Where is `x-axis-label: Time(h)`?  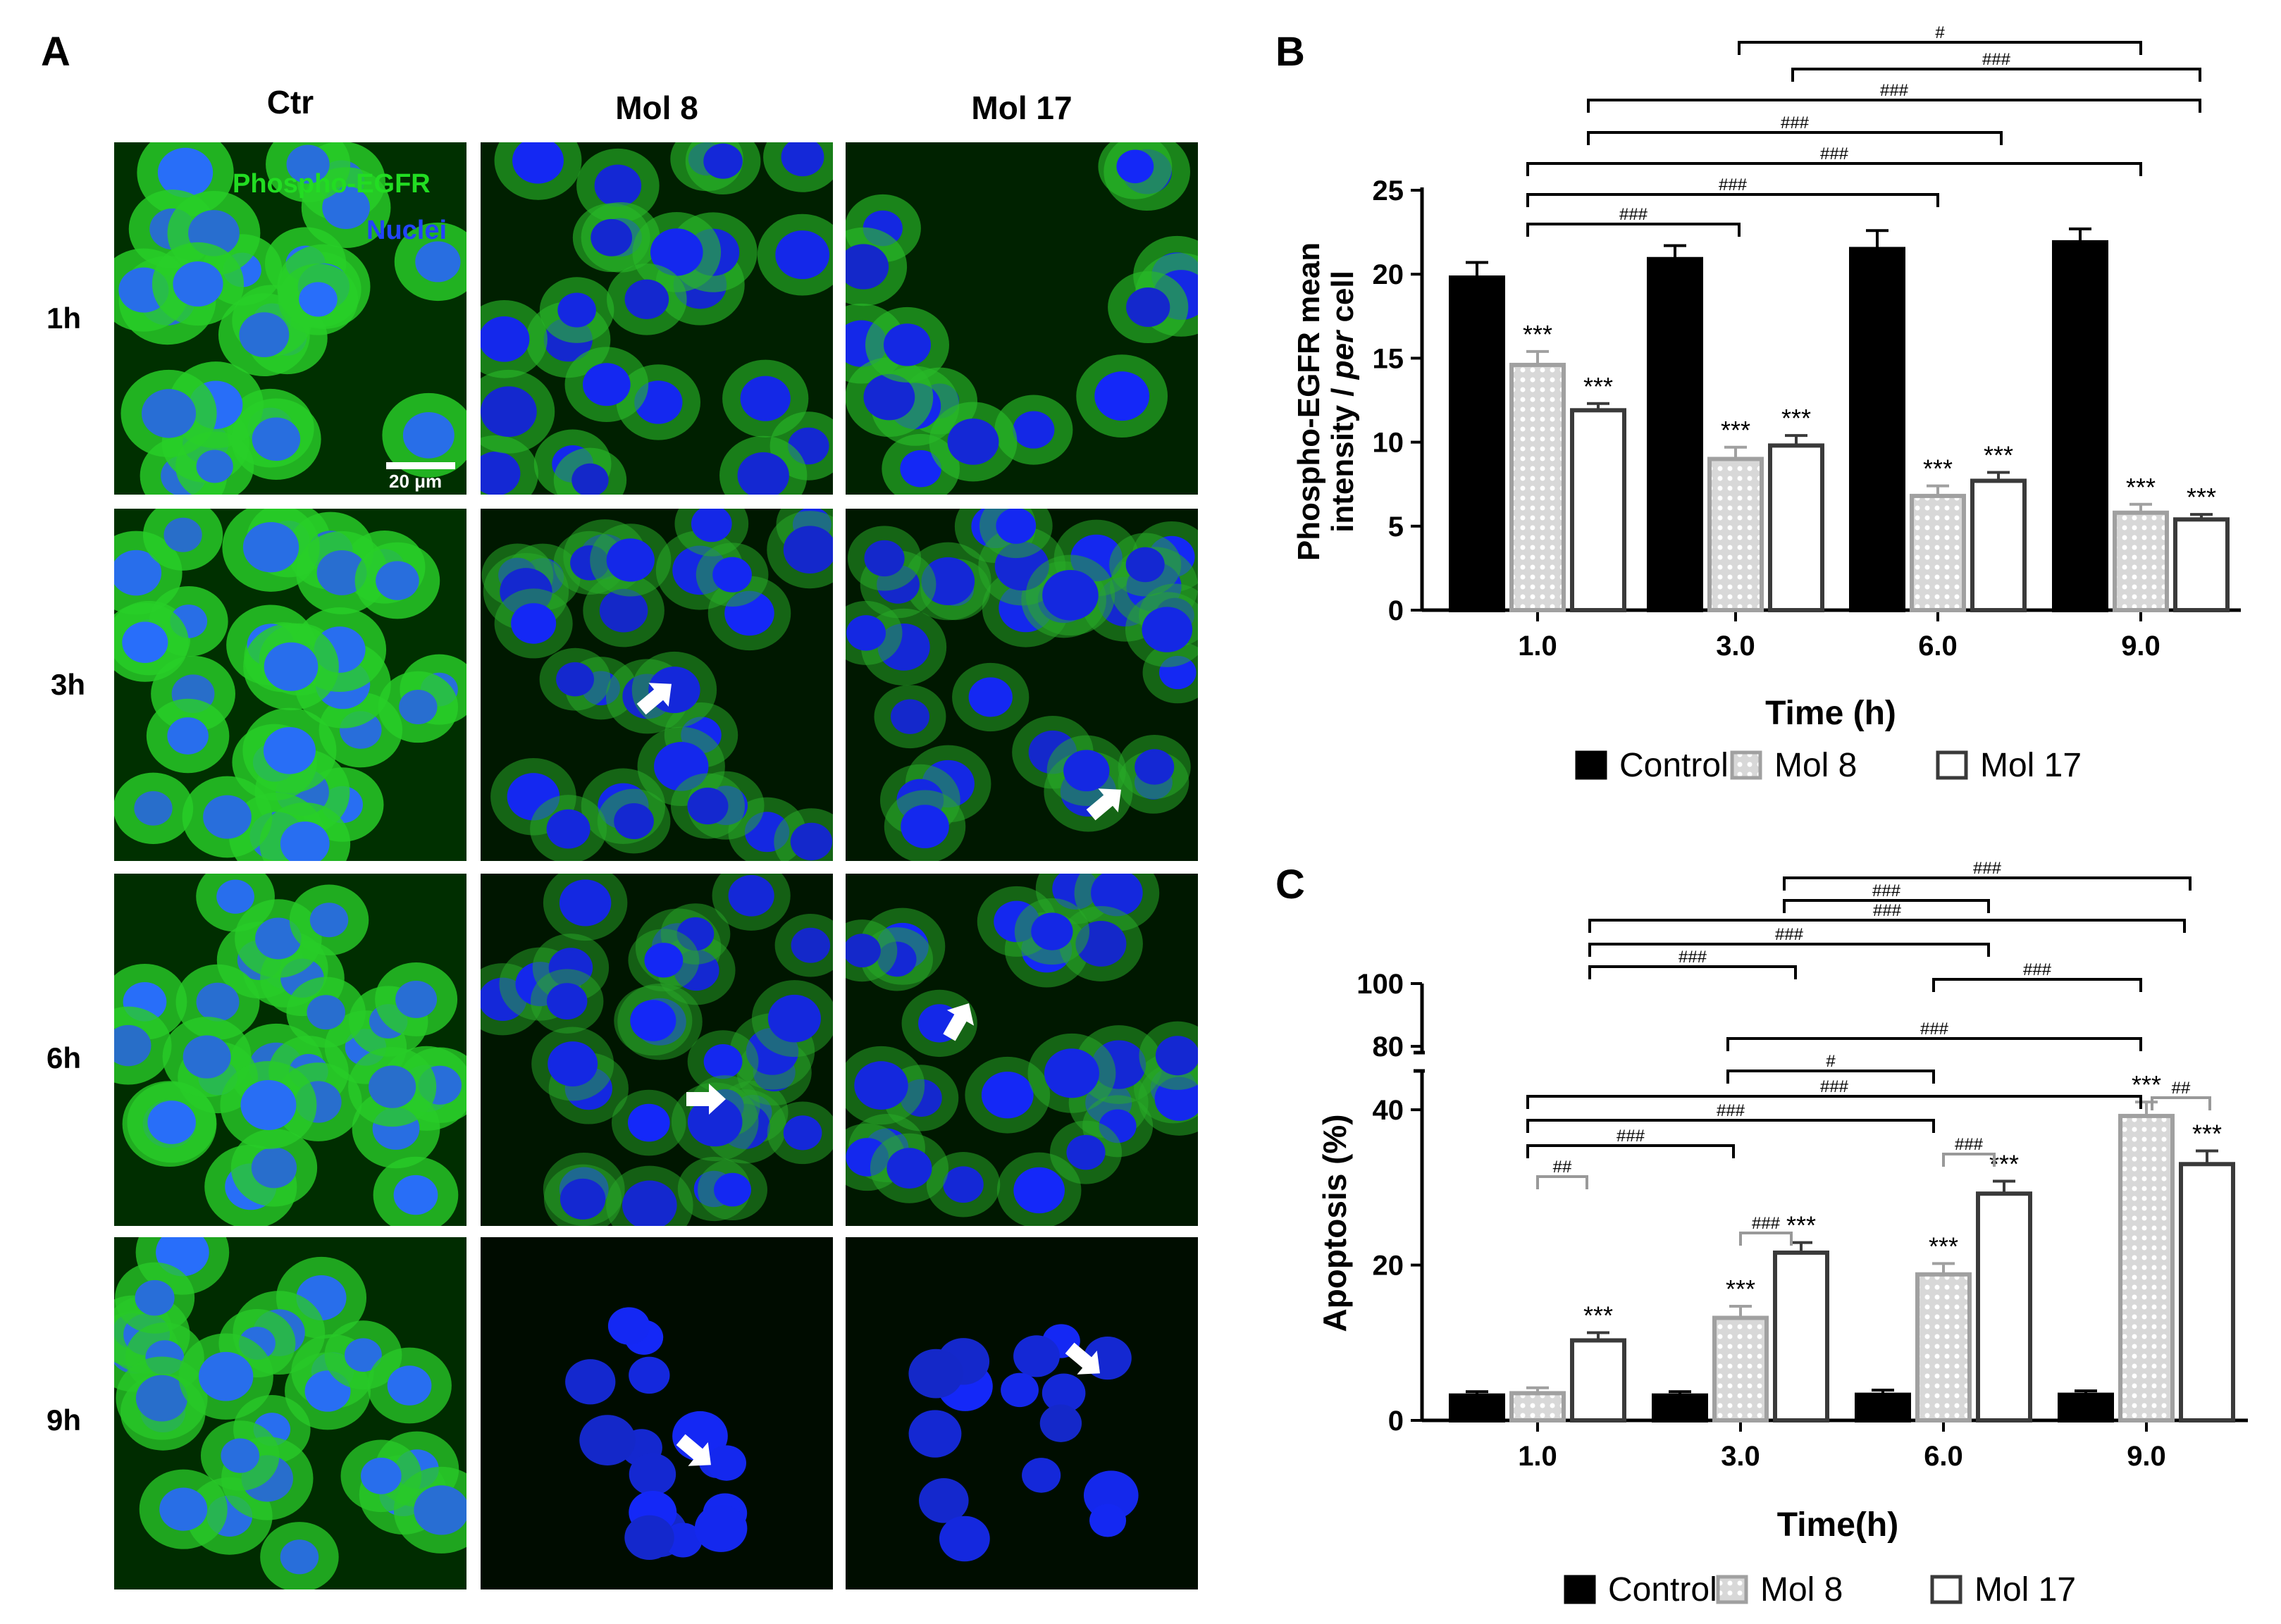 x-axis-label: Time(h) is located at coordinates (1837, 1525).